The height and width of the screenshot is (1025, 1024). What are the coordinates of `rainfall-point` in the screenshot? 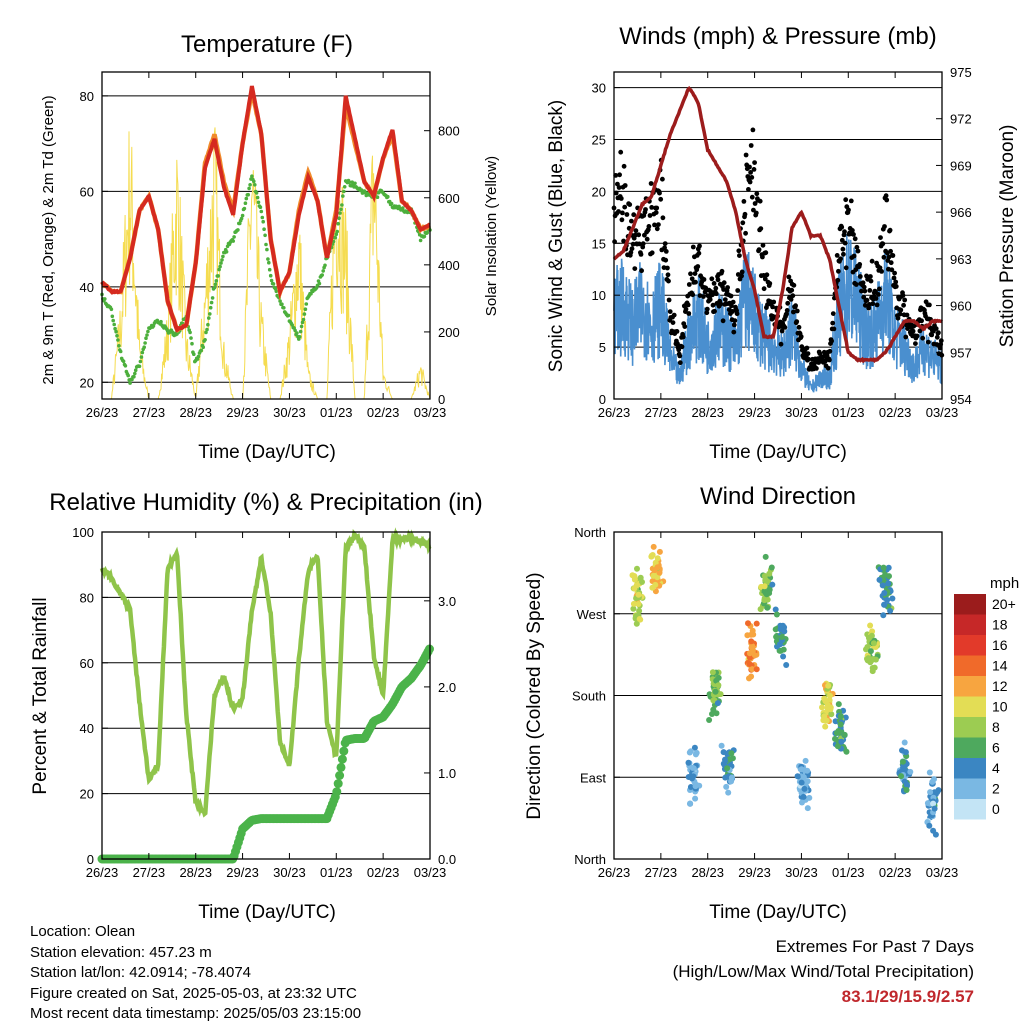 It's located at (337, 792).